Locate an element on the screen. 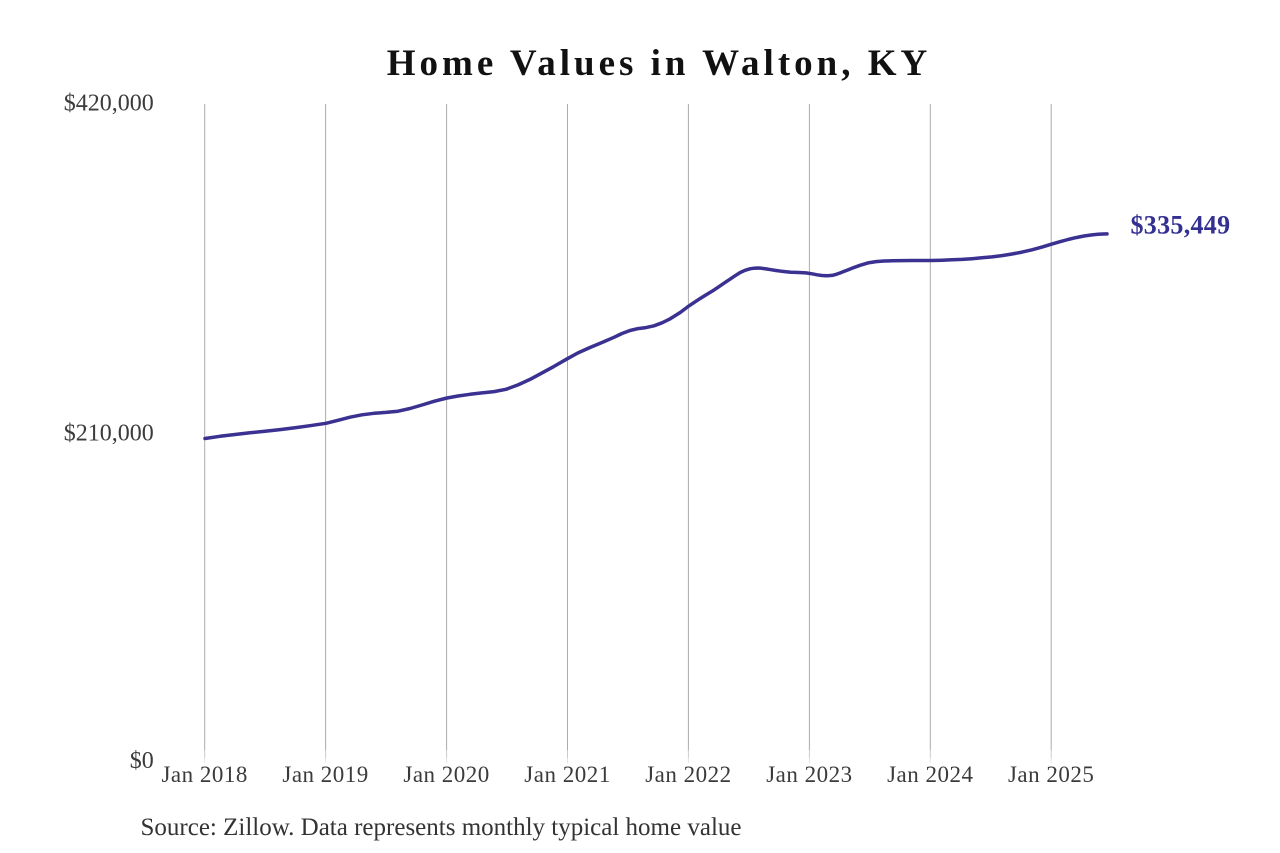 The height and width of the screenshot is (853, 1280). svg-text: Jan 2021 is located at coordinates (567, 774).